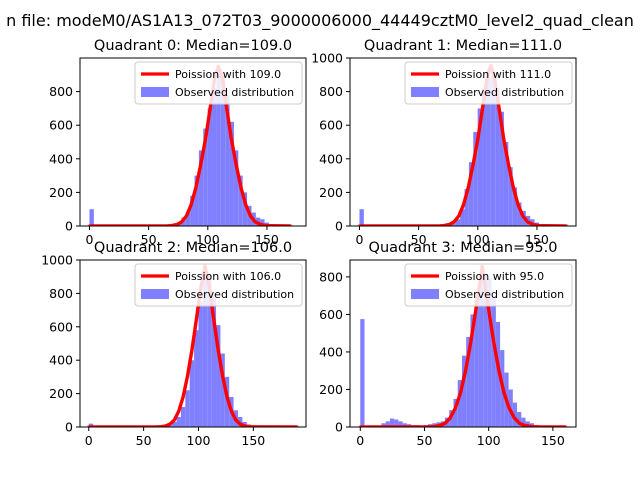 The width and height of the screenshot is (640, 480). I want to click on legend-label-fit: Poission with 111.0, so click(498, 74).